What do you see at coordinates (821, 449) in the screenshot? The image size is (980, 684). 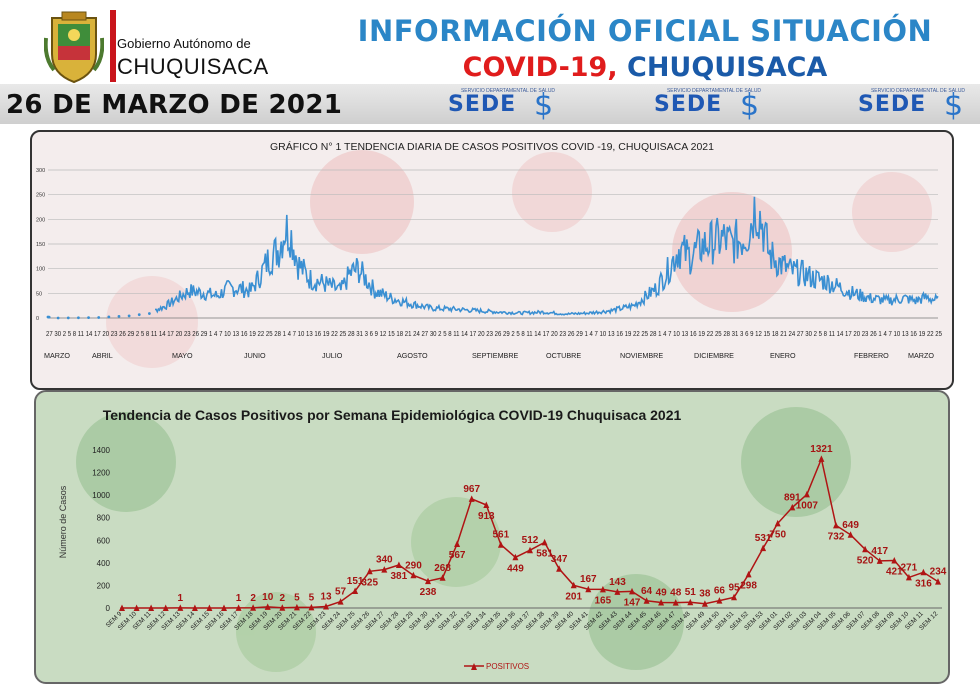 I see `data-label: 1321` at bounding box center [821, 449].